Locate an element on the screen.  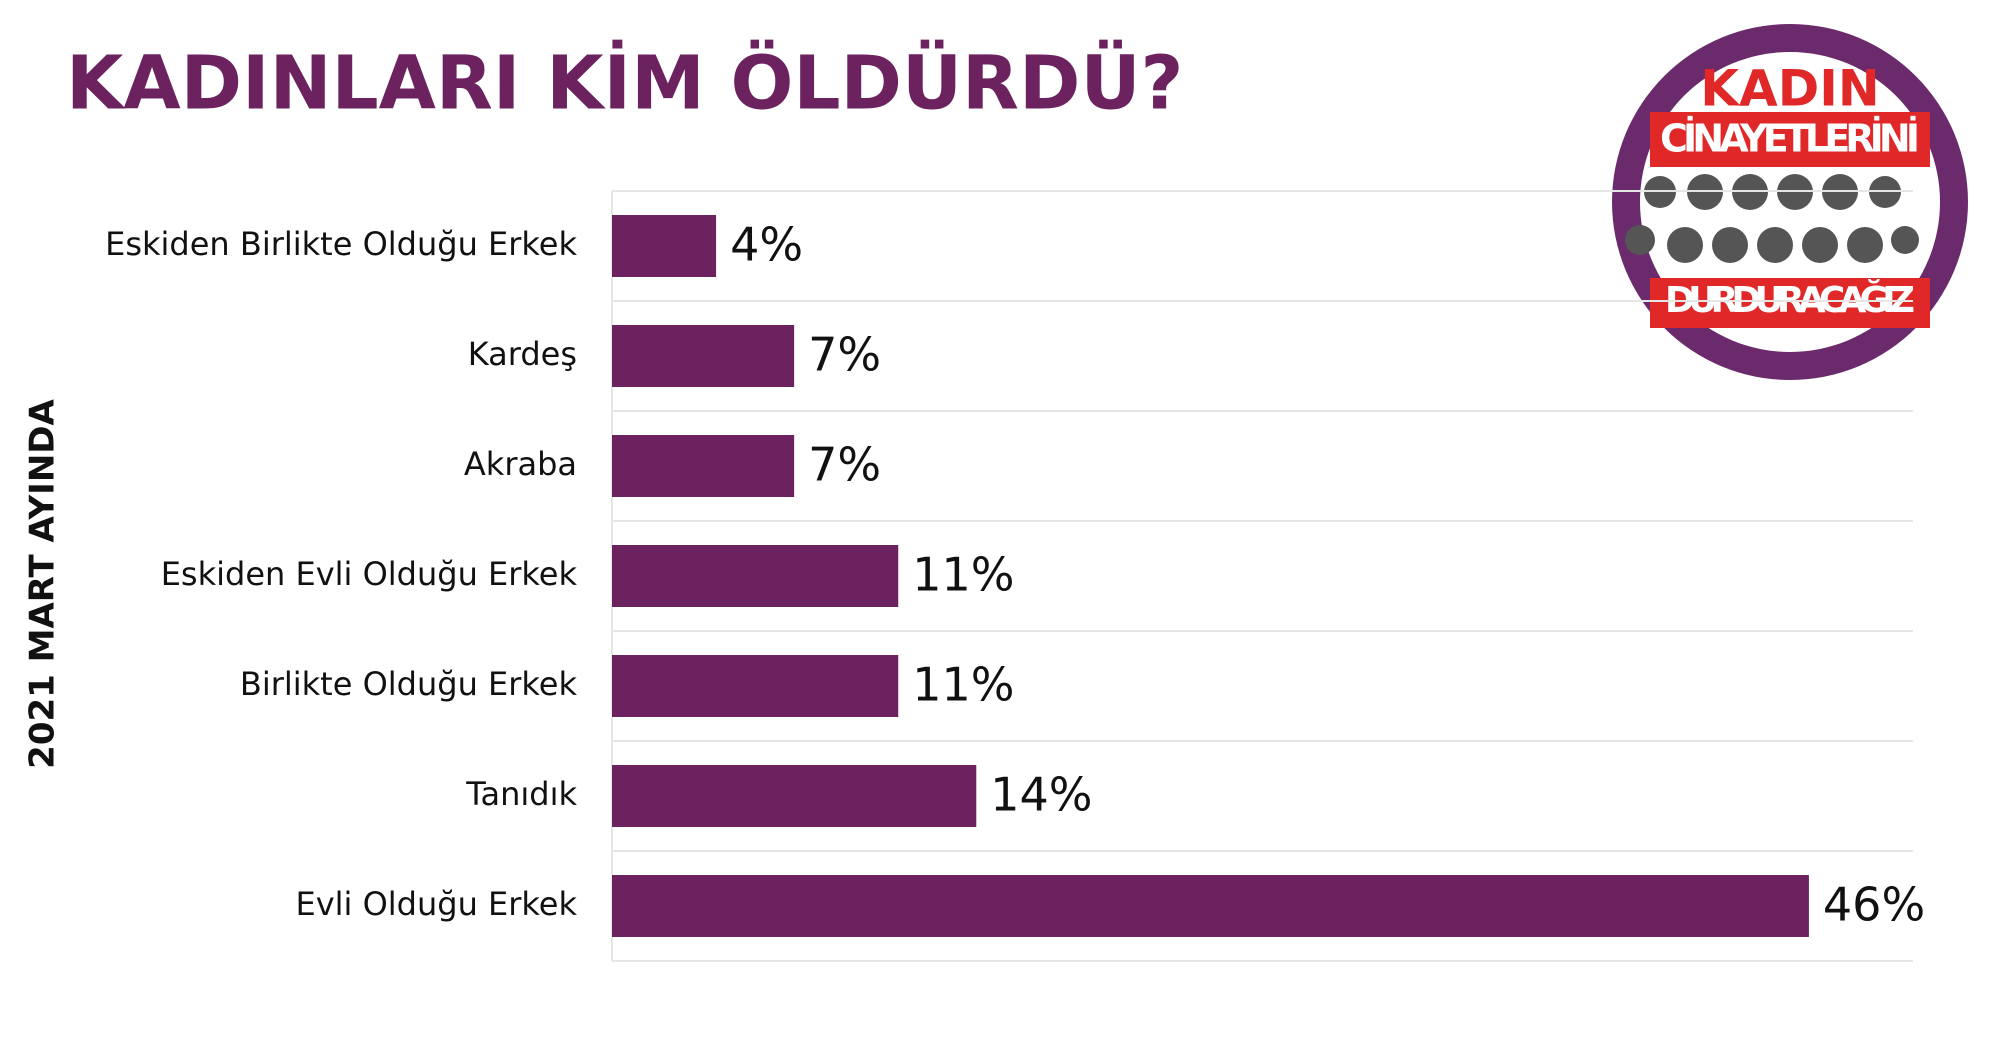
logo-text: CİNAYETLERİNİ is located at coordinates (1790, 139).